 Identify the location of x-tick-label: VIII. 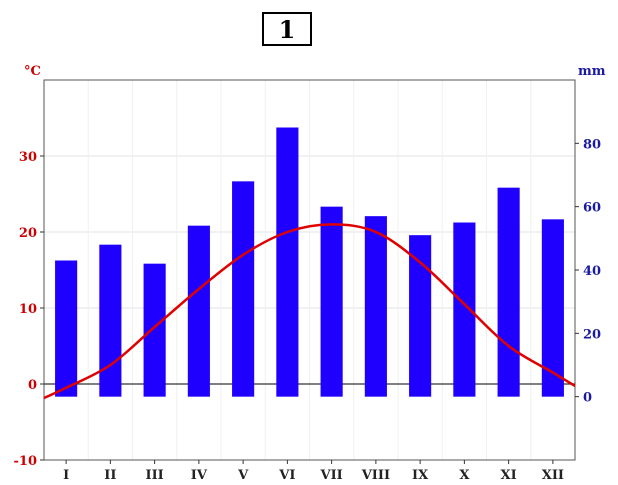
(375, 475).